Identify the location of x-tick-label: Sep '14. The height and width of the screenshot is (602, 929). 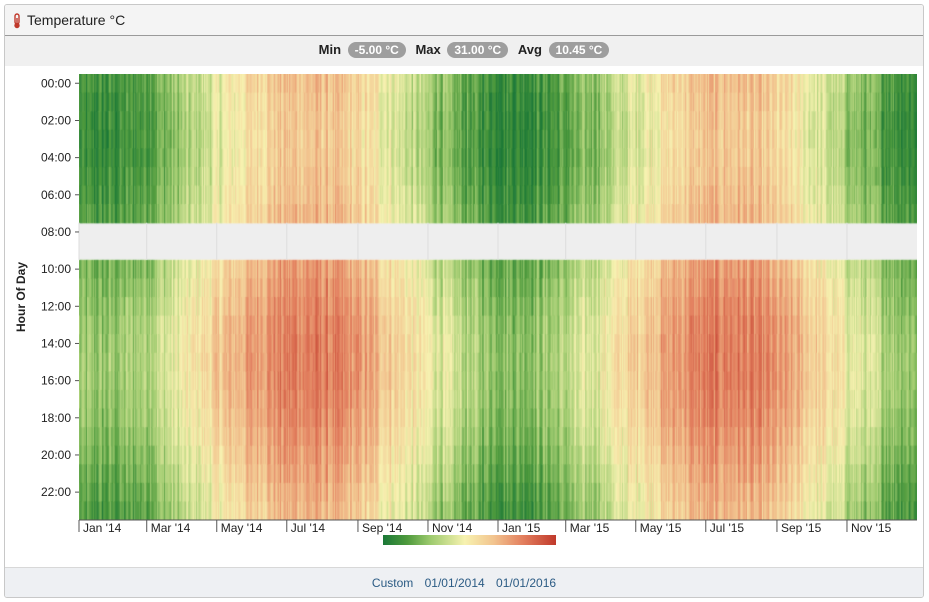
(382, 528).